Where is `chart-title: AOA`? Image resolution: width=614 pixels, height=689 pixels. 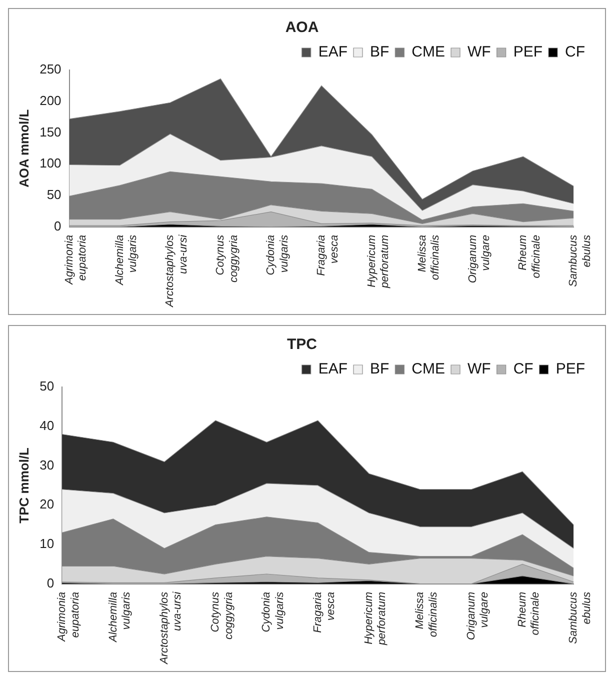
chart-title: AOA is located at coordinates (302, 27).